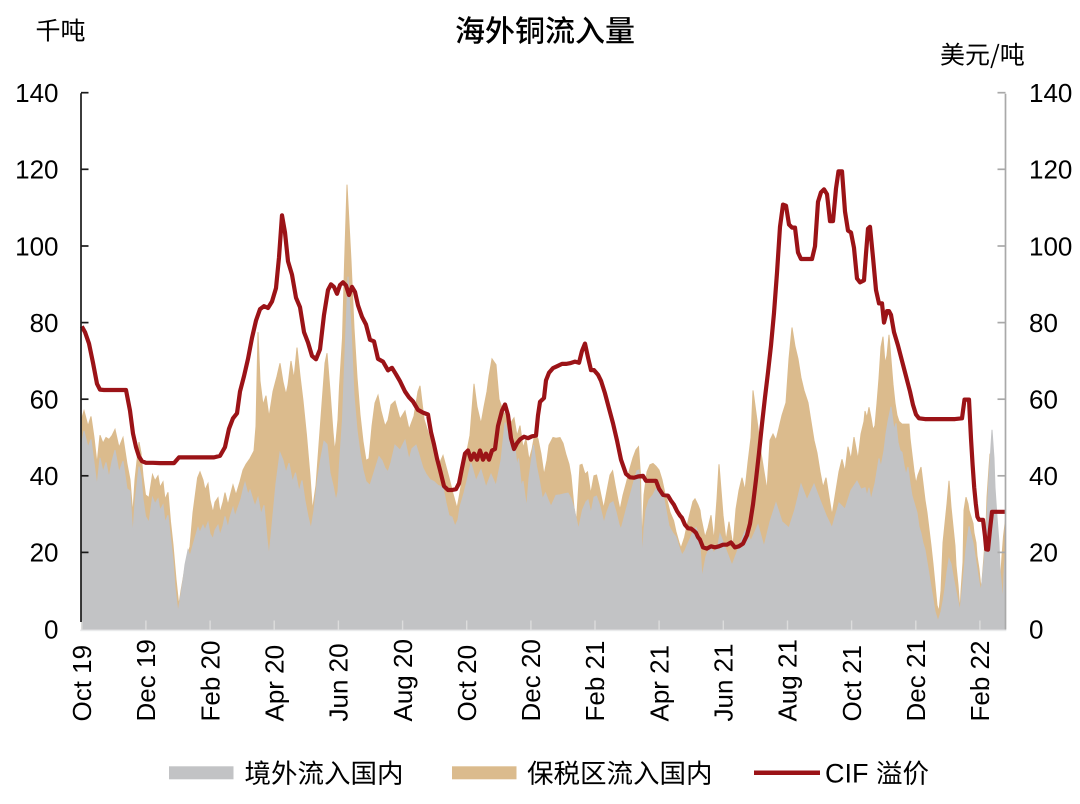 This screenshot has width=1080, height=804. I want to click on svg-text: Apr 20, so click(274, 683).